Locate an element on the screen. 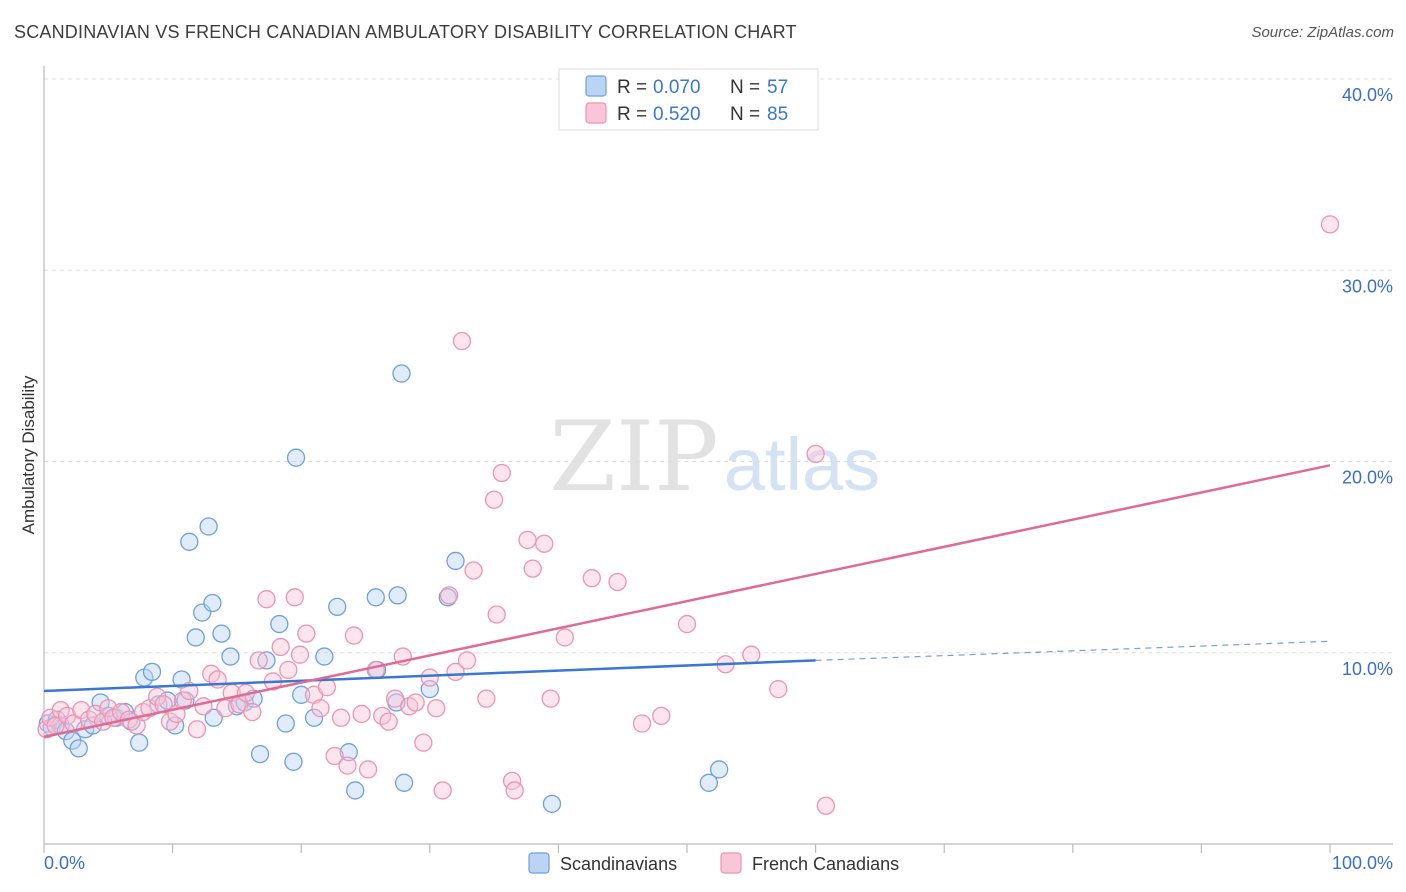 The height and width of the screenshot is (892, 1406). x-tick-label-min: 0.0% is located at coordinates (64, 863).